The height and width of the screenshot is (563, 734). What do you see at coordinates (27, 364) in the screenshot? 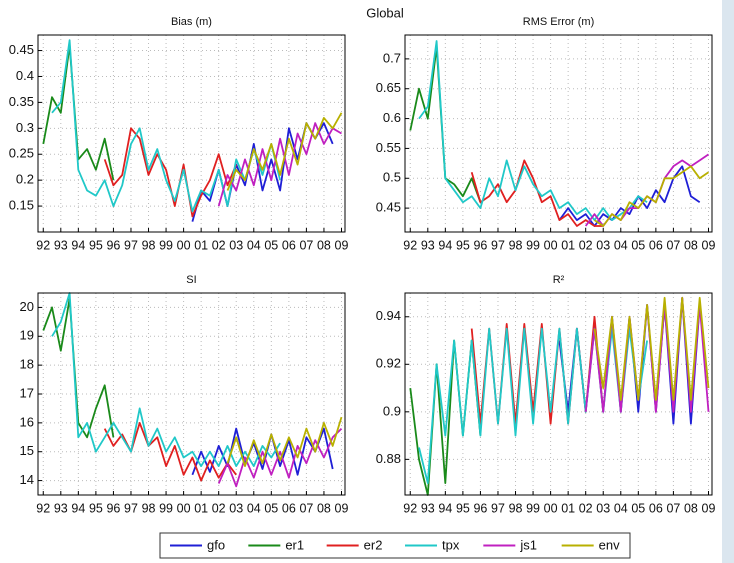
I see `y-tick-label: 18` at bounding box center [27, 364].